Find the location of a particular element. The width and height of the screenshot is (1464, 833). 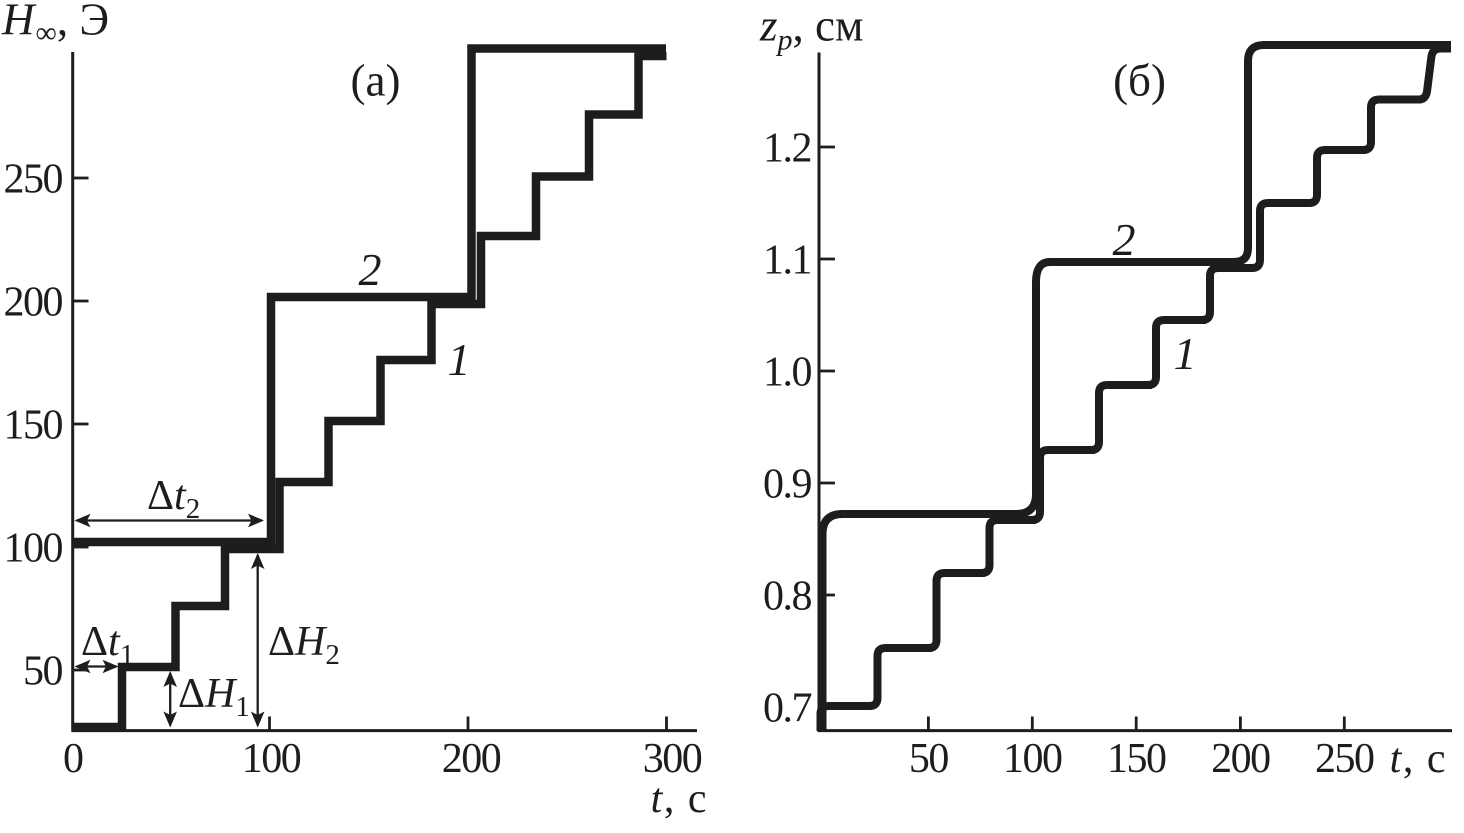

svg-text: 0.7 is located at coordinates (787, 708).